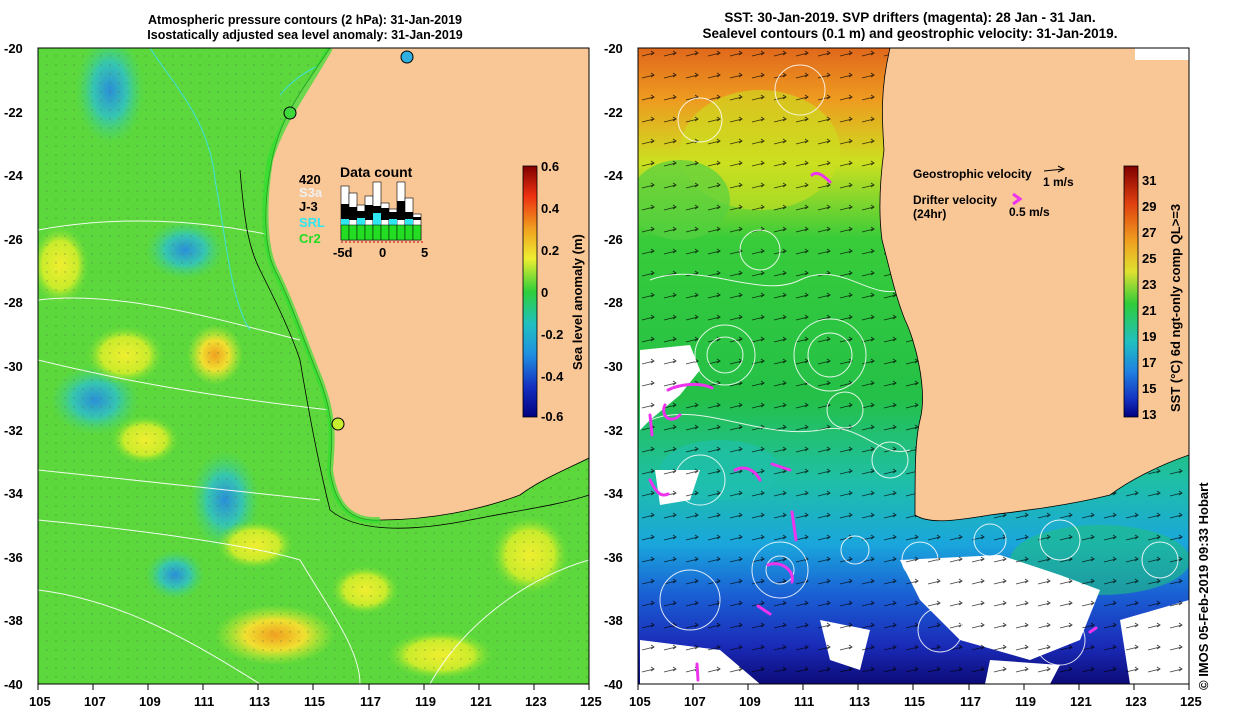 The height and width of the screenshot is (720, 1250). I want to click on right-lat-tick: -20, so click(613, 48).